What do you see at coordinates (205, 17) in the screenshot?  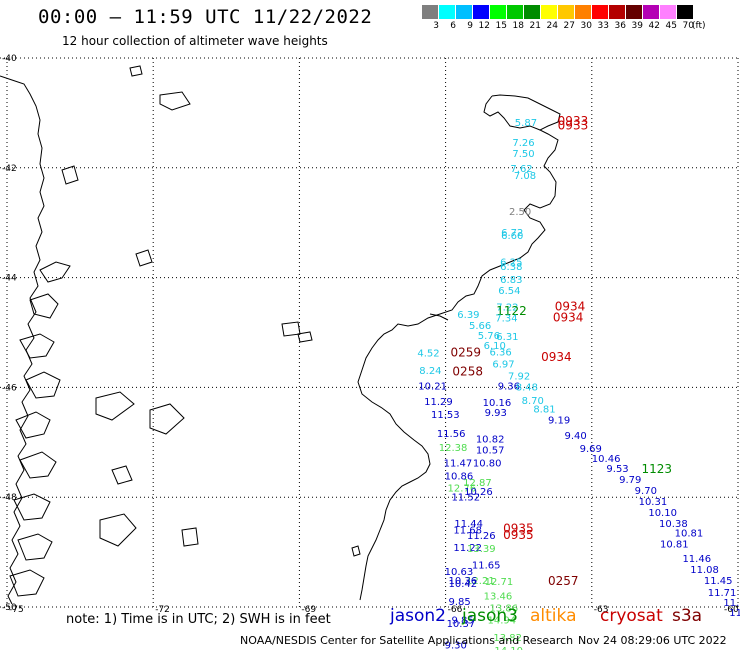 I see `map-title: 00:00 – 11:59 UTC 11/22/2022` at bounding box center [205, 17].